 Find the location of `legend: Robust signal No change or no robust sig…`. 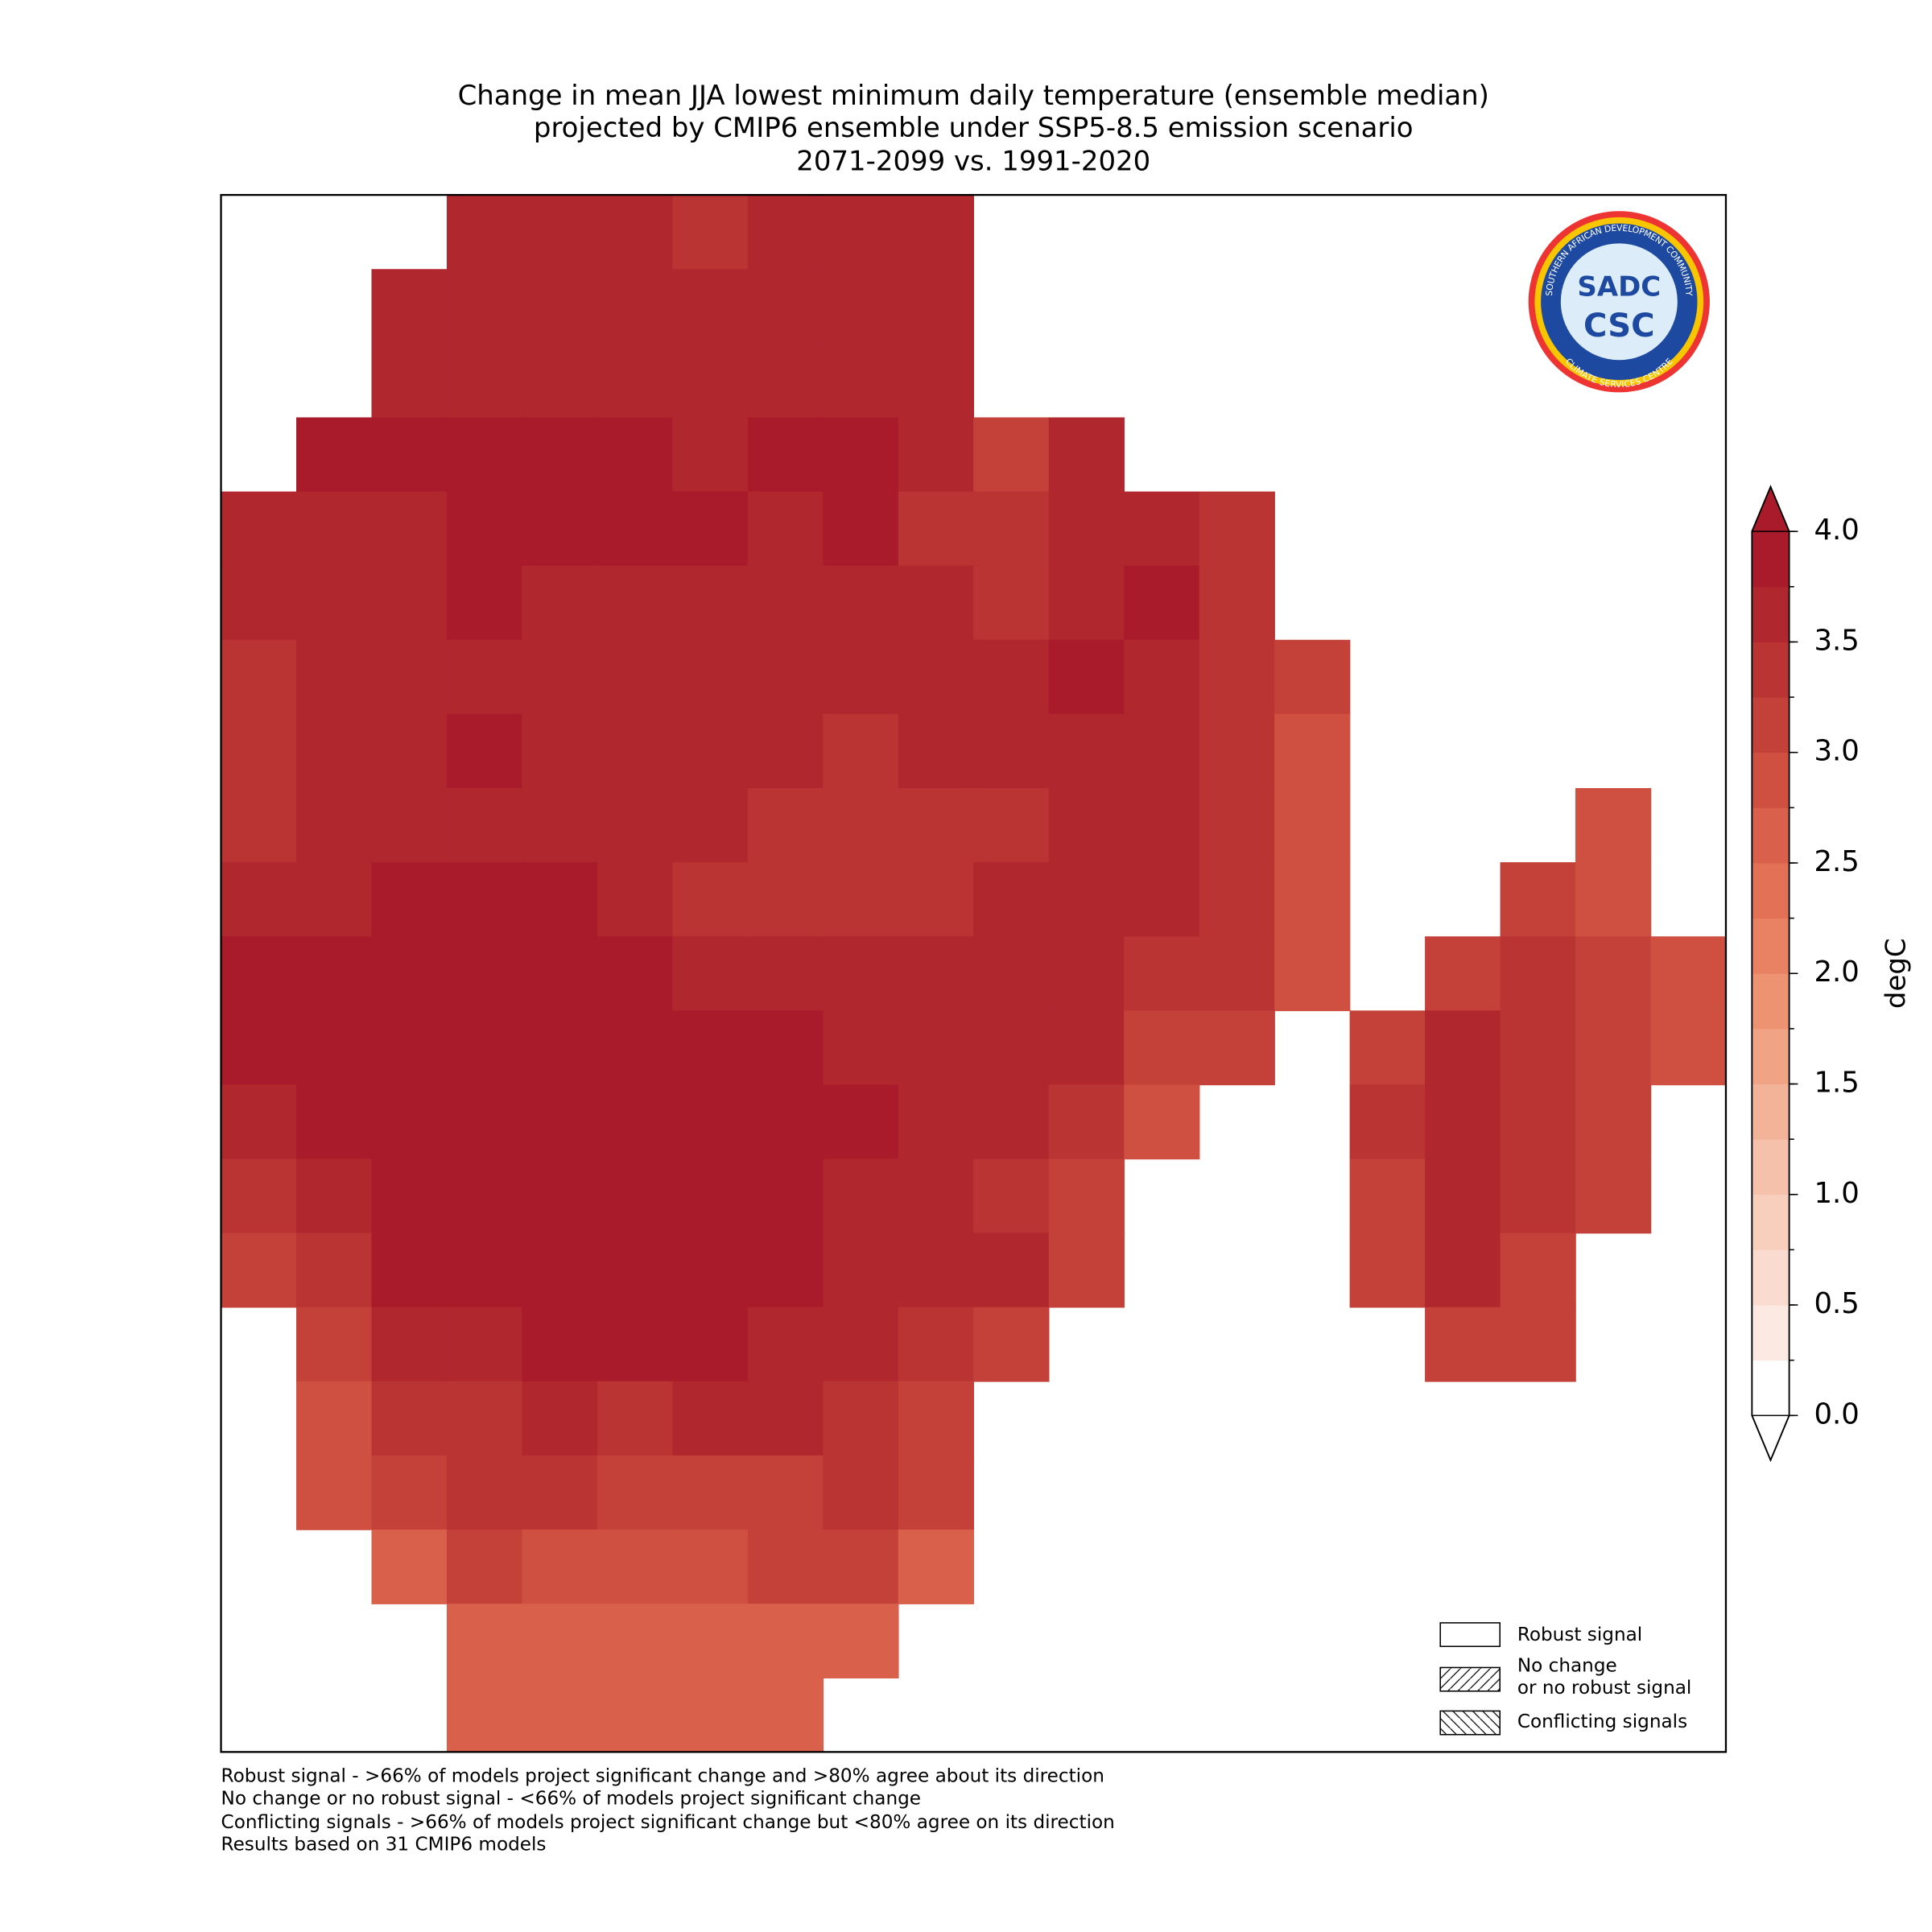

legend: Robust signal No change or no robust sig… is located at coordinates (1565, 1679).